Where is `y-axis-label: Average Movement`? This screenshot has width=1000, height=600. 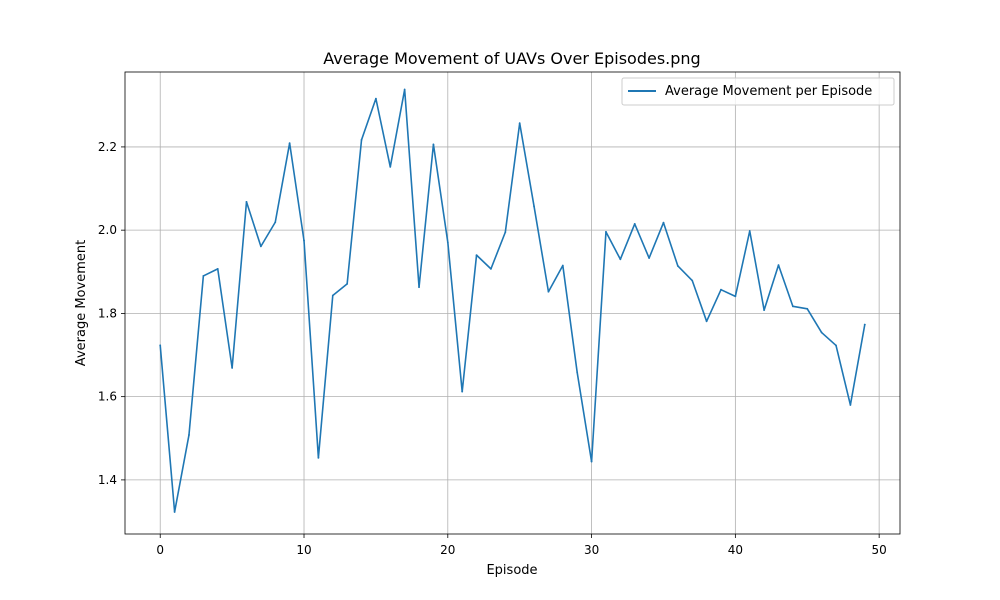 y-axis-label: Average Movement is located at coordinates (81, 303).